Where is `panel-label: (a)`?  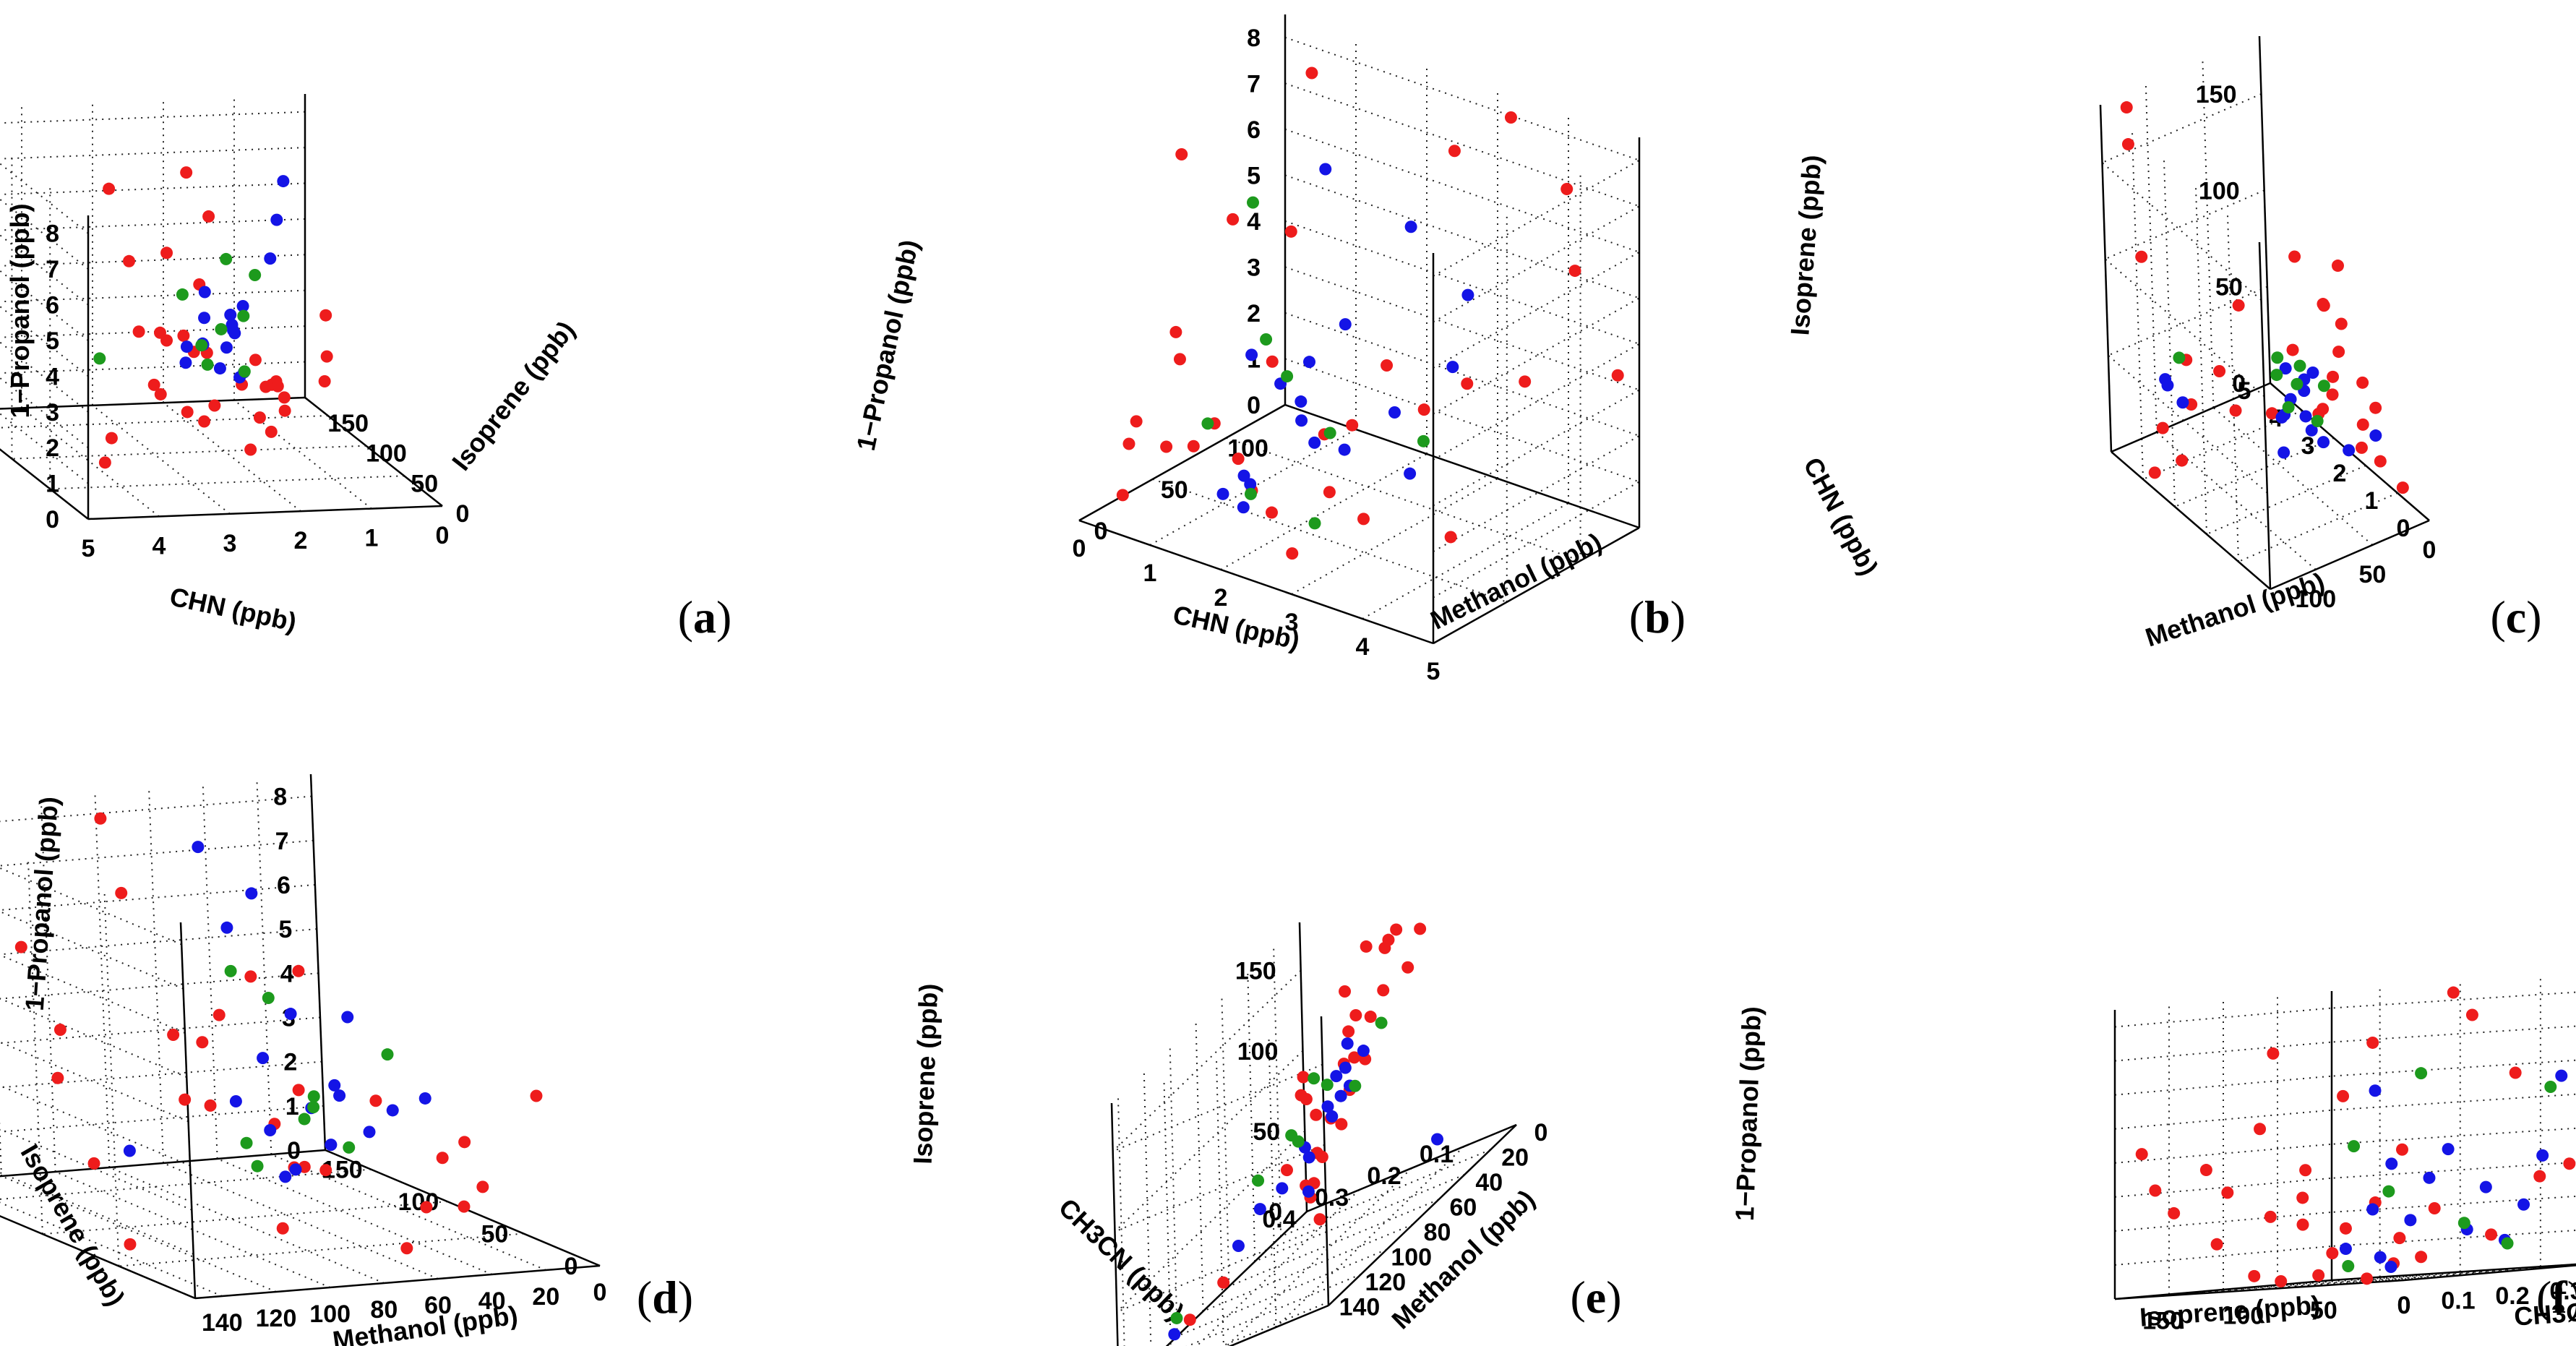
panel-label: (a) is located at coordinates (705, 617).